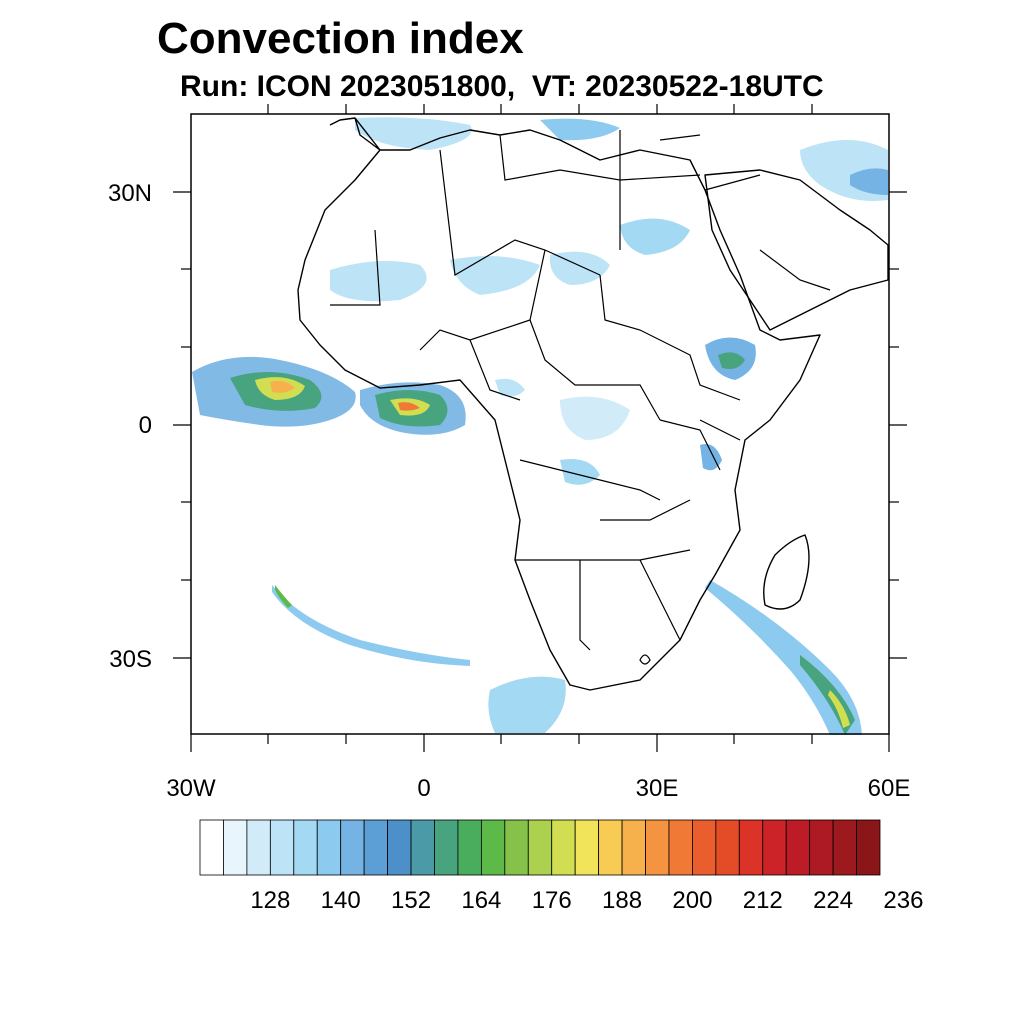  I want to click on lon-label-30e: 30E, so click(657, 788).